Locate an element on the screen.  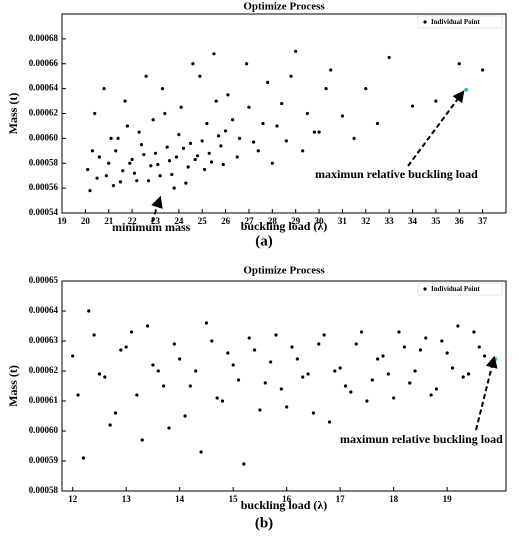
legend-marker is located at coordinates (425, 289).